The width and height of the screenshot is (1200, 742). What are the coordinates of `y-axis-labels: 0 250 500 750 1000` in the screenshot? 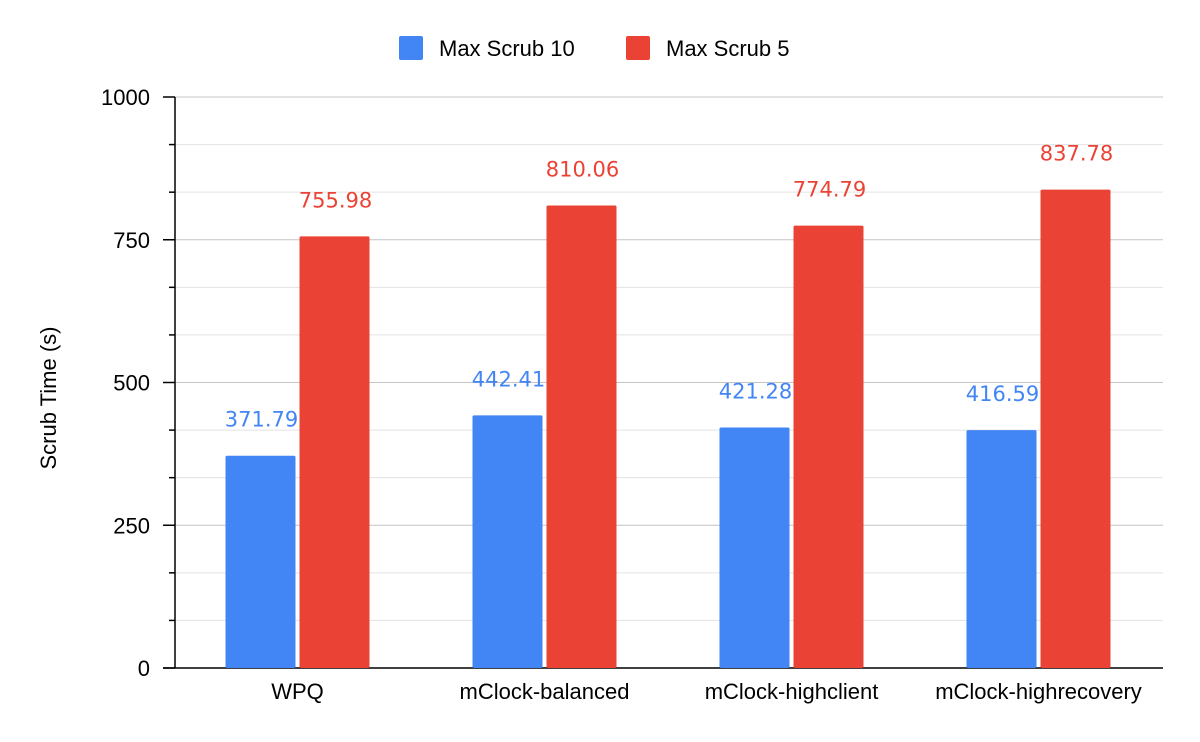 It's located at (125, 383).